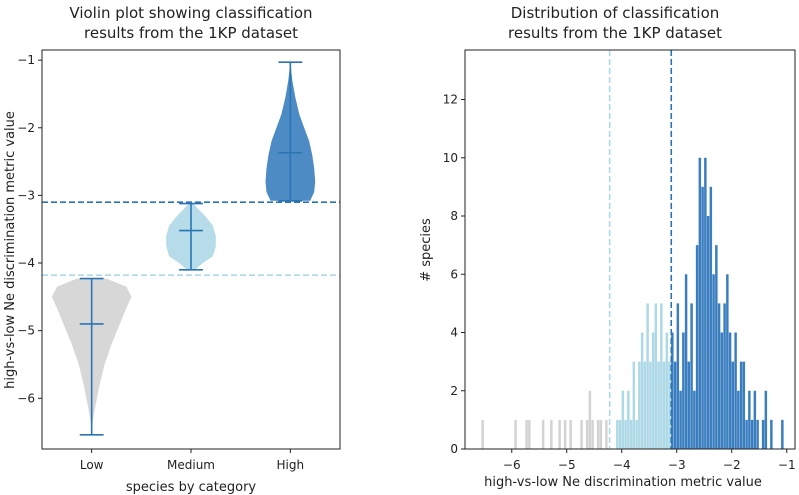 The width and height of the screenshot is (799, 495). Describe the element at coordinates (26, 60) in the screenshot. I see `violin-y-tick-label: −1` at that location.